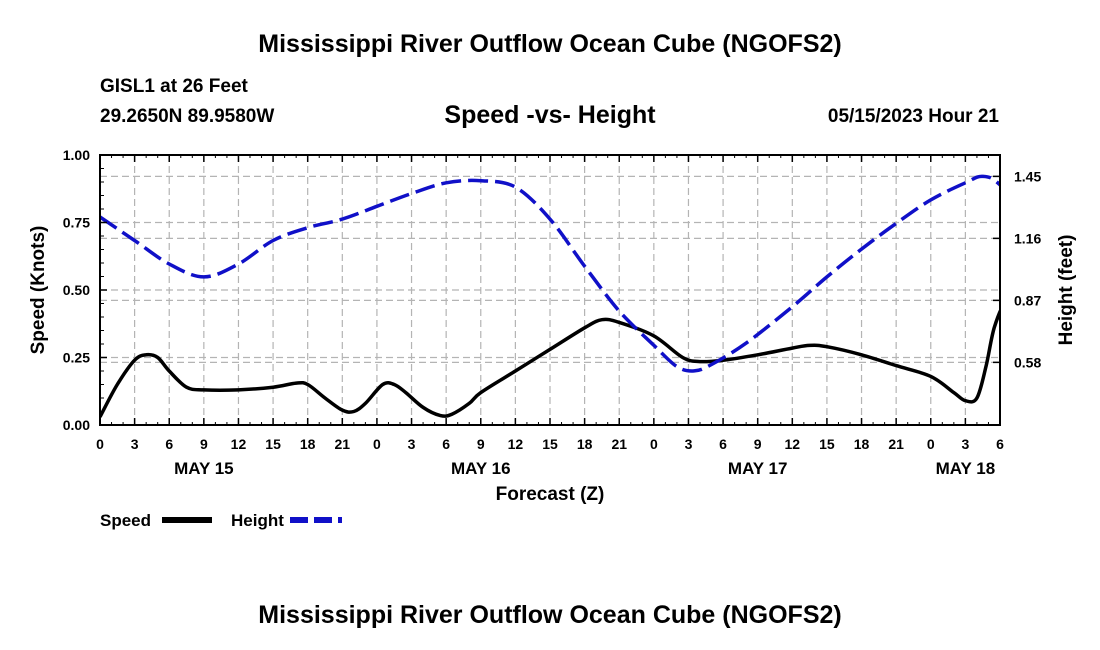  Describe the element at coordinates (966, 468) in the screenshot. I see `x-date-label: MAY 18` at that location.